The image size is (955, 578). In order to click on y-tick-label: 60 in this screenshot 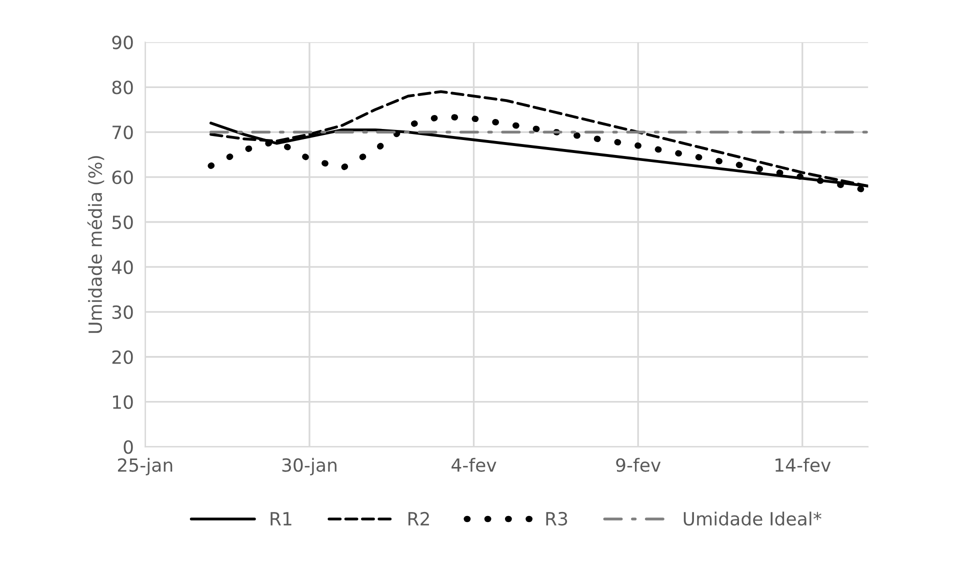, I will do `click(122, 177)`.